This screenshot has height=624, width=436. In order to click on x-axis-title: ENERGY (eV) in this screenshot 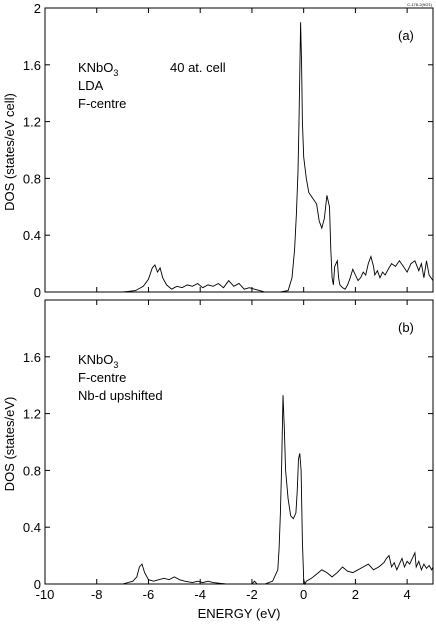, I will do `click(239, 613)`.